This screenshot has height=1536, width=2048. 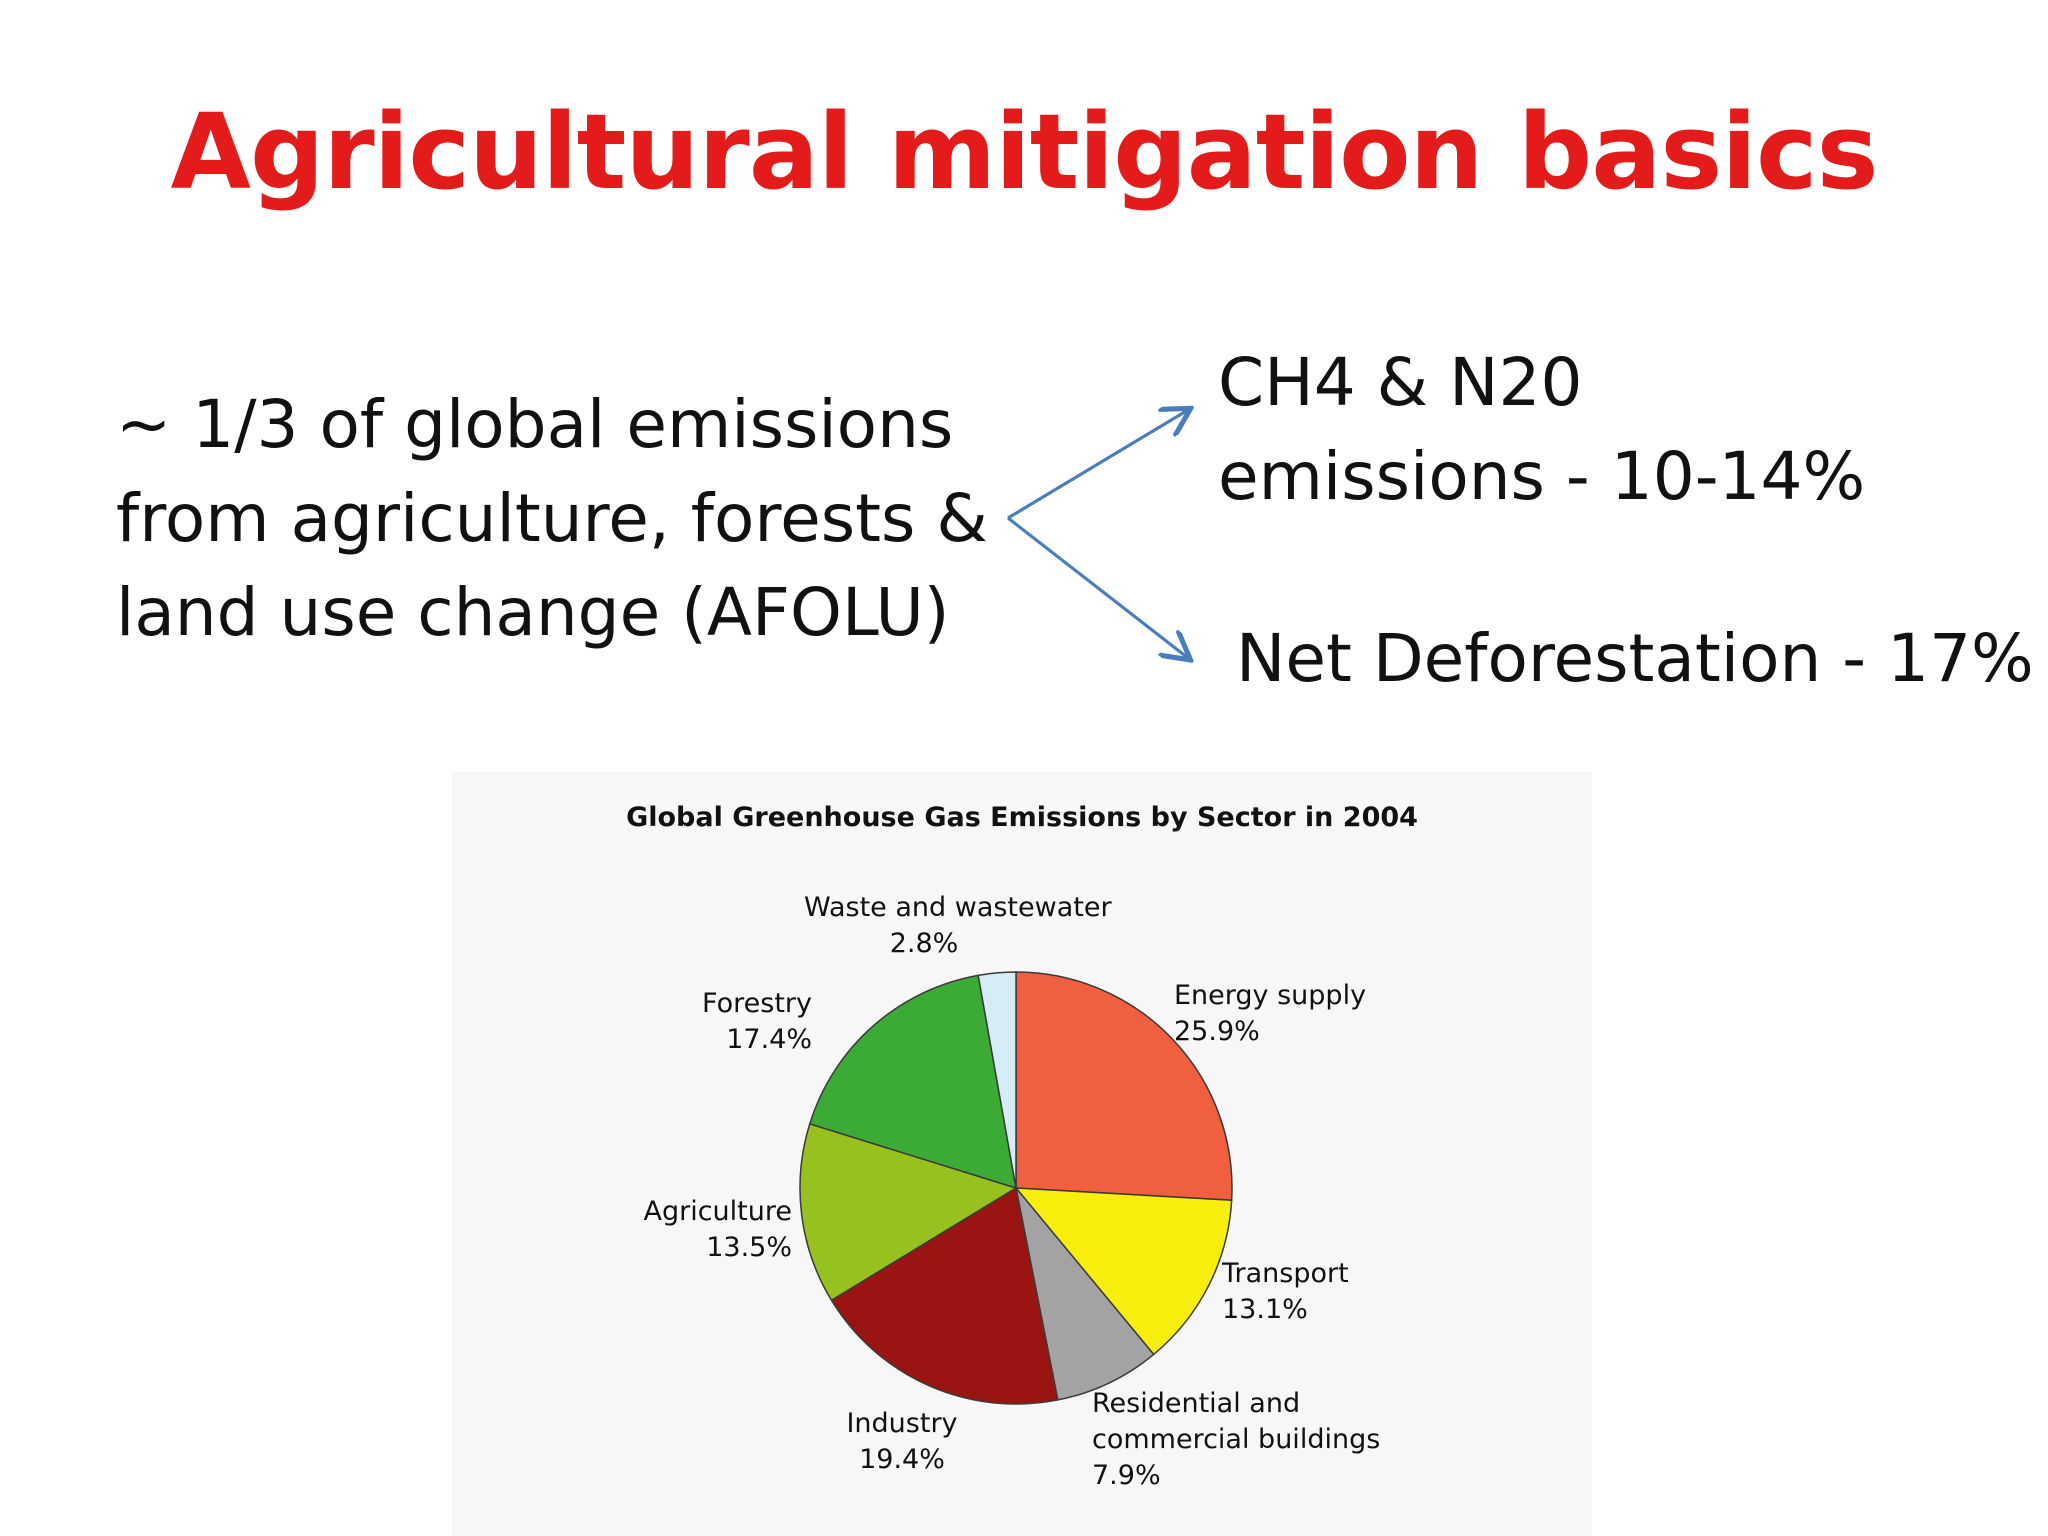 I want to click on label-transport-name: Transport, so click(x=1285, y=1273).